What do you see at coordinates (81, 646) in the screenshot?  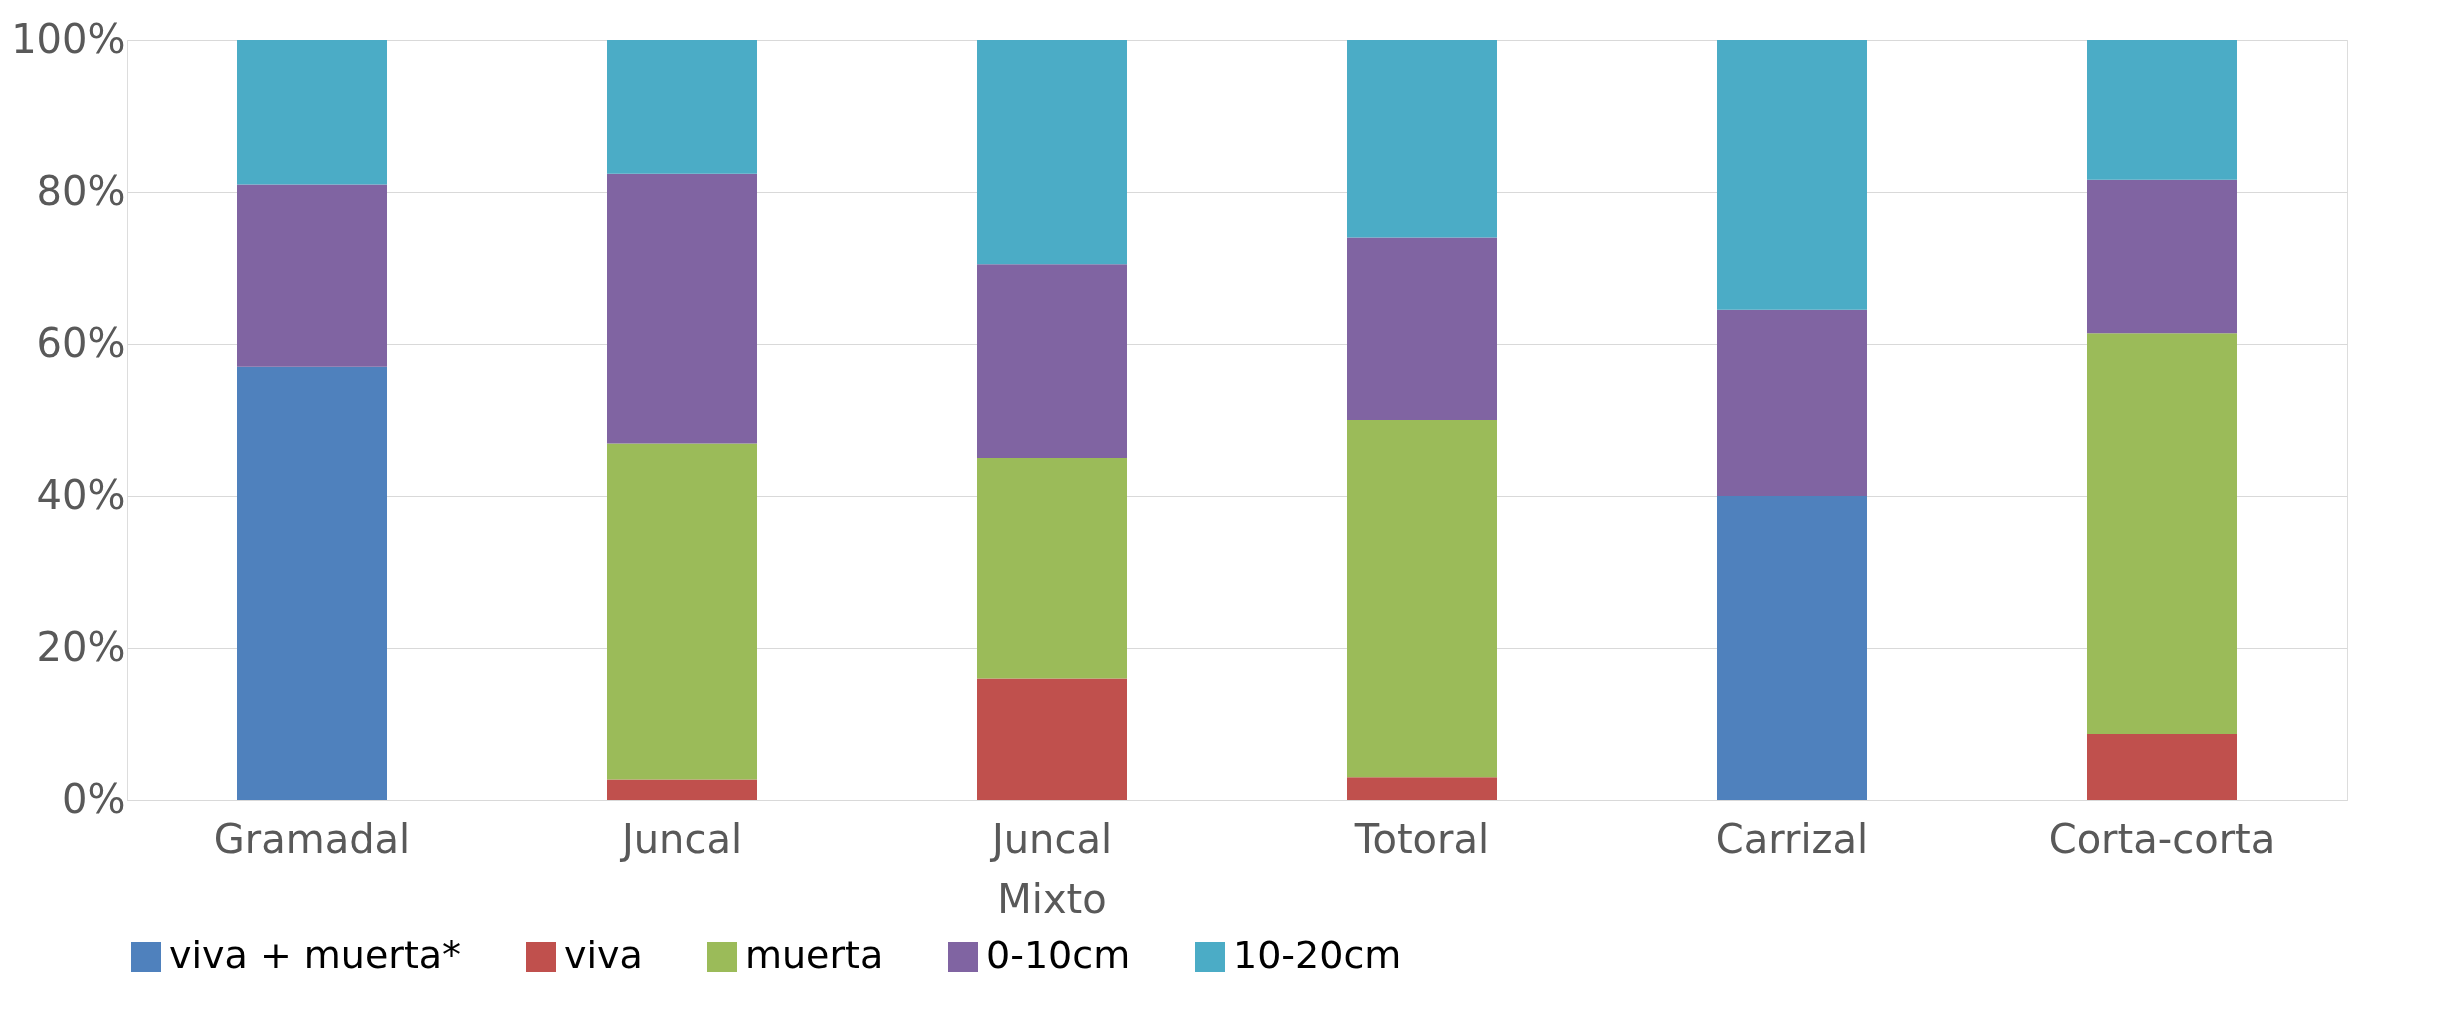 I see `y-tick-label: 20%` at bounding box center [81, 646].